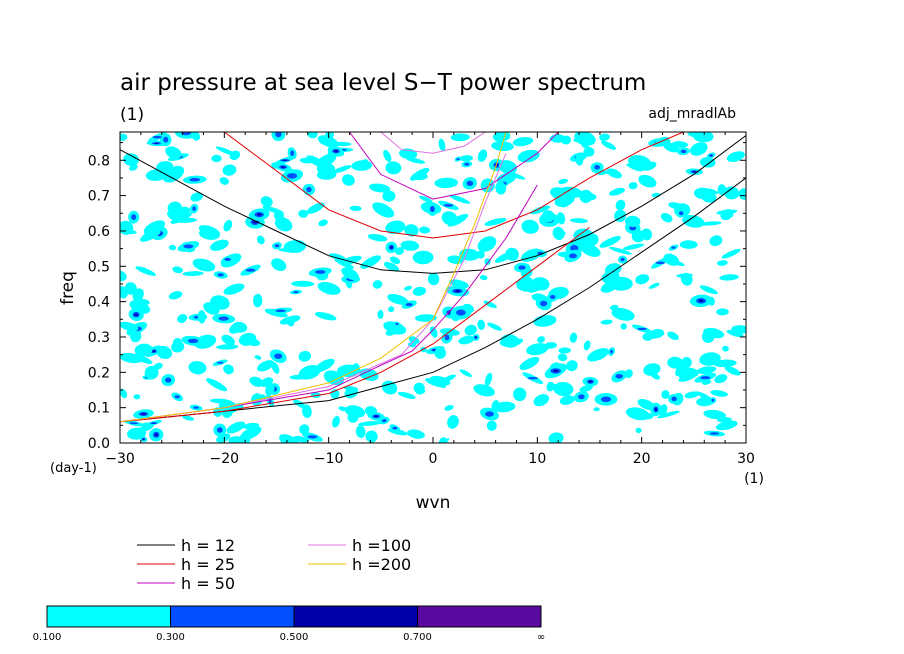  I want to click on dispersion-curve-h50-upper, so click(454, 166).